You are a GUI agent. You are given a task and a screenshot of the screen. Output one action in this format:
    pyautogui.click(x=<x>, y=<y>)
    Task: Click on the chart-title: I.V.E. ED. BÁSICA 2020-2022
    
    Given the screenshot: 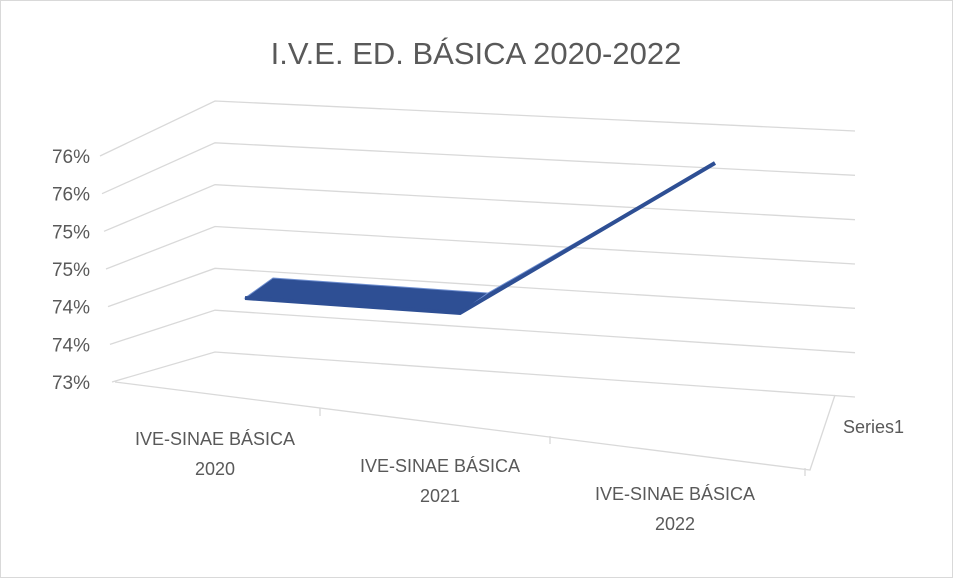 What is the action you would take?
    pyautogui.click(x=476, y=53)
    